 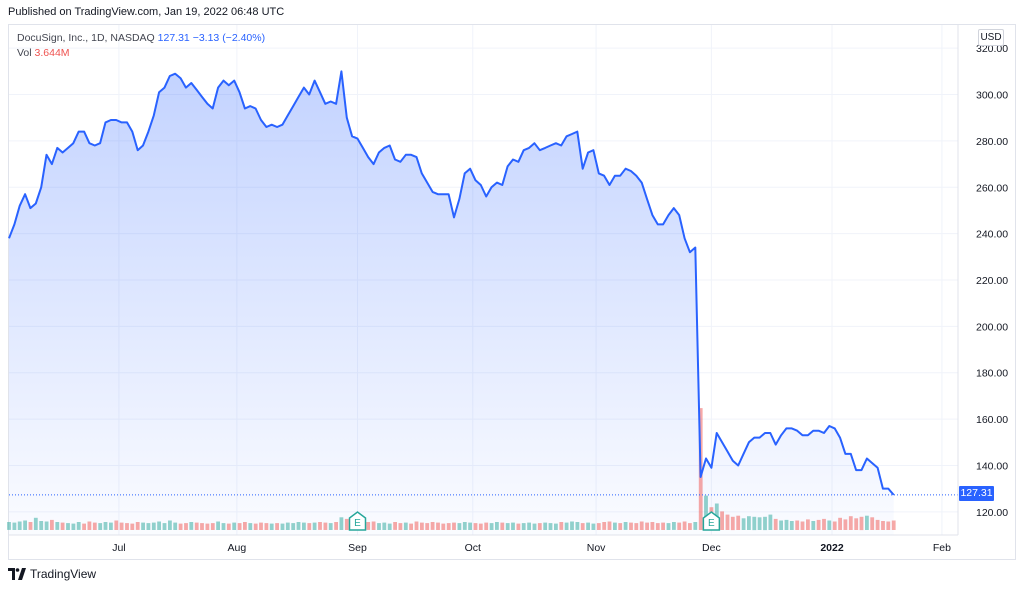 I want to click on y-tick-label: 260.00, so click(x=992, y=188).